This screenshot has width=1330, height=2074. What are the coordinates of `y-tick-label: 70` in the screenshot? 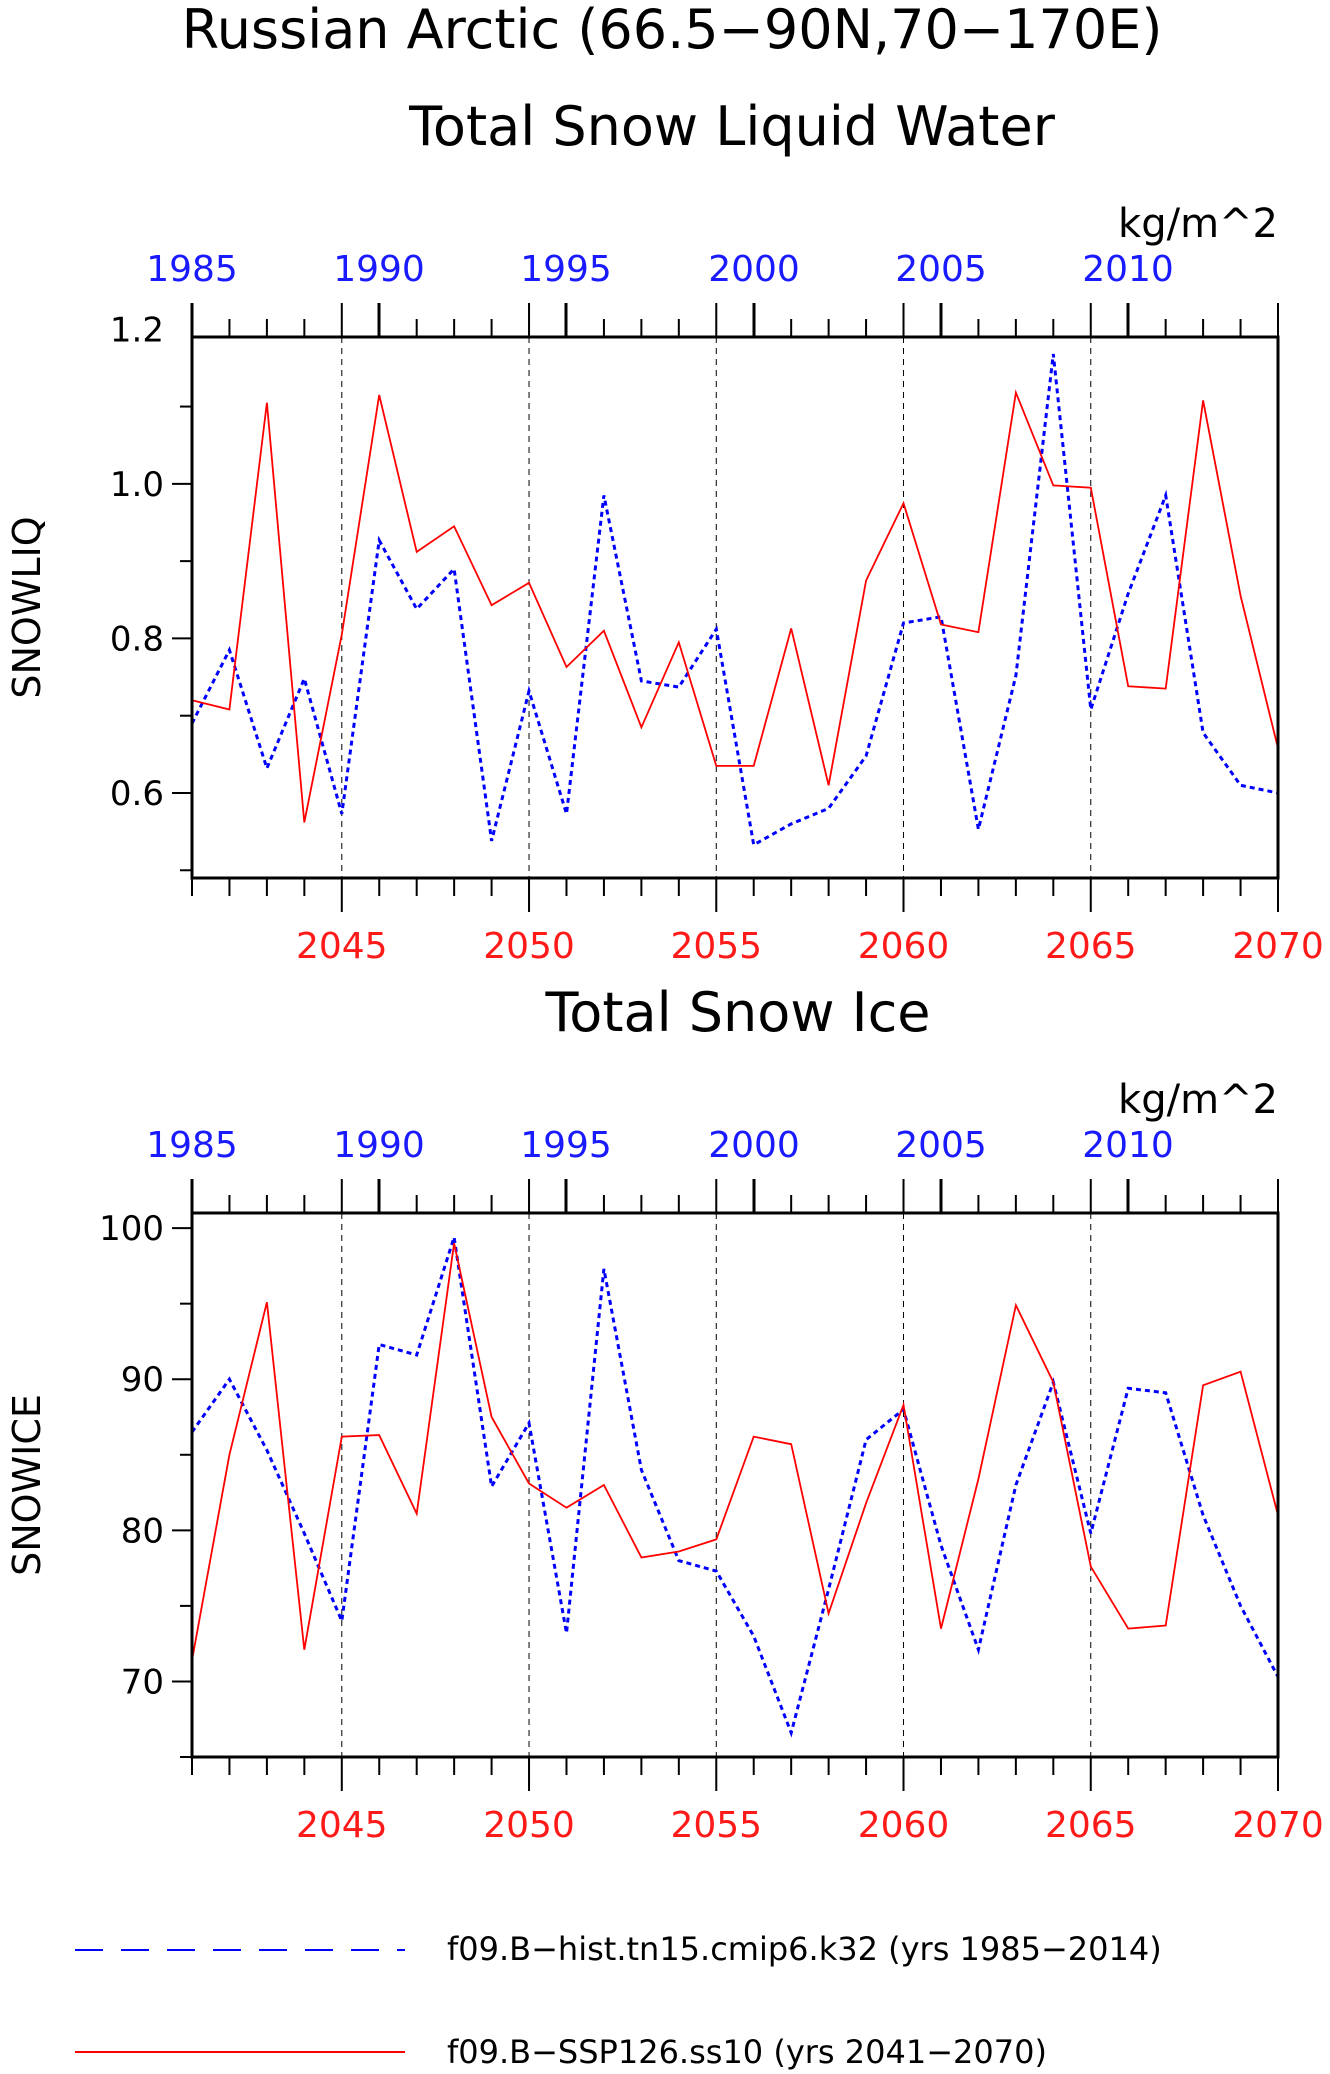 It's located at (142, 1682).